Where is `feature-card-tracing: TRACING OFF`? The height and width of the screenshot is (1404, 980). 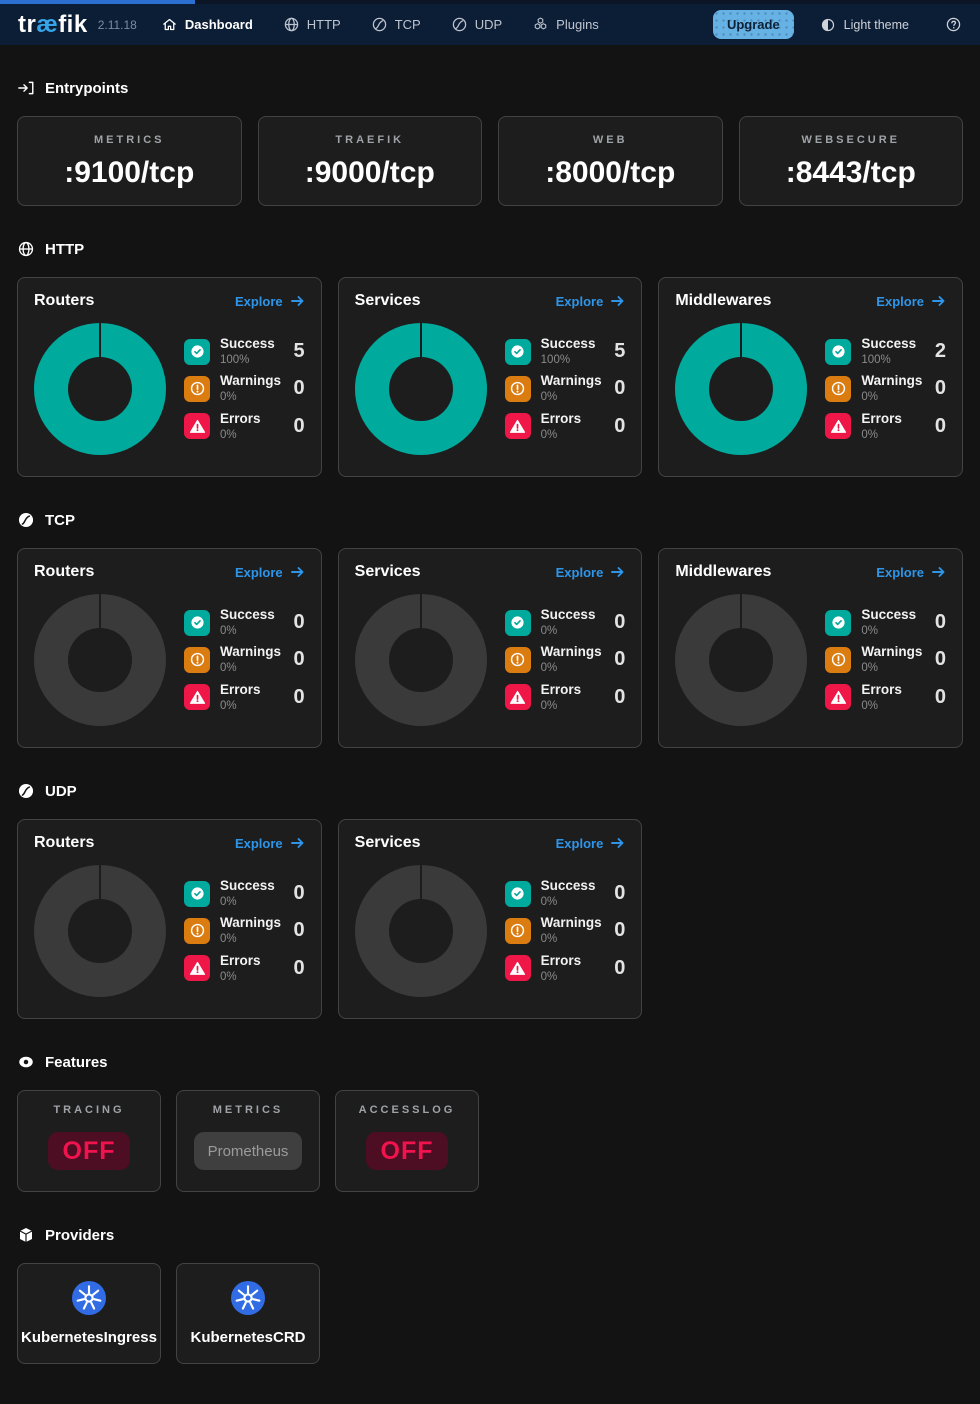 feature-card-tracing: TRACING OFF is located at coordinates (89, 1141).